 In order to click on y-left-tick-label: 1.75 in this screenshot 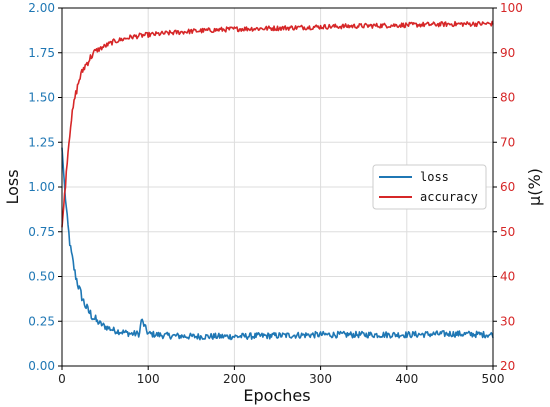, I will do `click(41, 53)`.